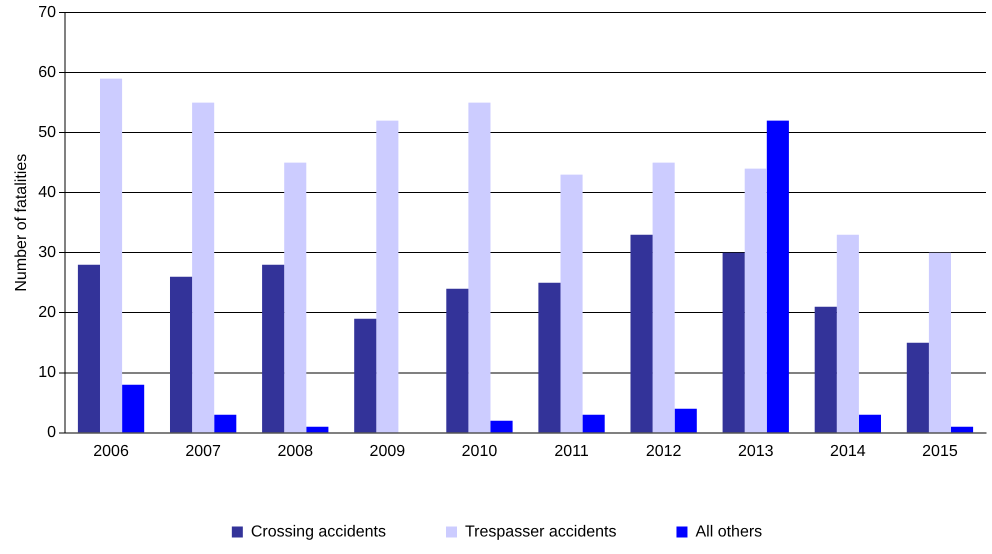 The height and width of the screenshot is (554, 992). What do you see at coordinates (47, 193) in the screenshot?
I see `y-tick-label: 40` at bounding box center [47, 193].